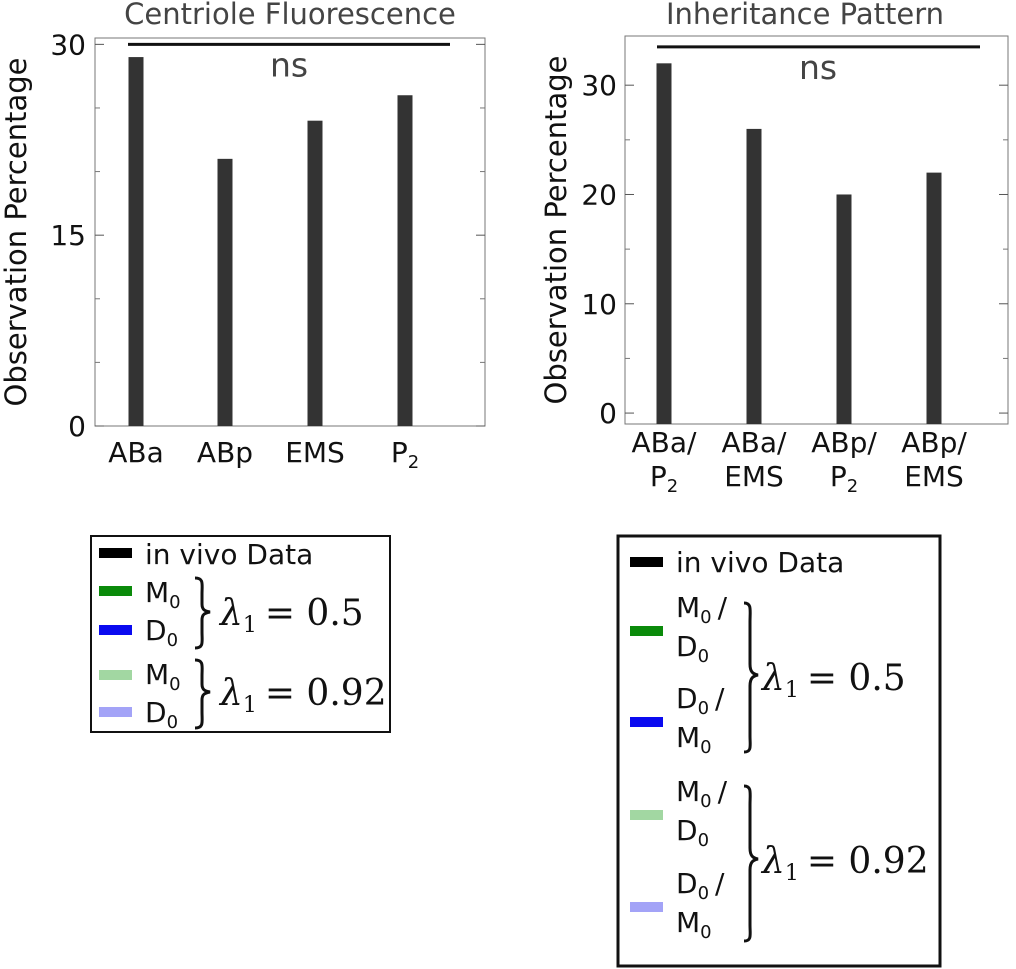 The width and height of the screenshot is (1016, 969). Describe the element at coordinates (700, 700) in the screenshot. I see `legend-right-label-d0-m0-dark-line1: D0/` at that location.